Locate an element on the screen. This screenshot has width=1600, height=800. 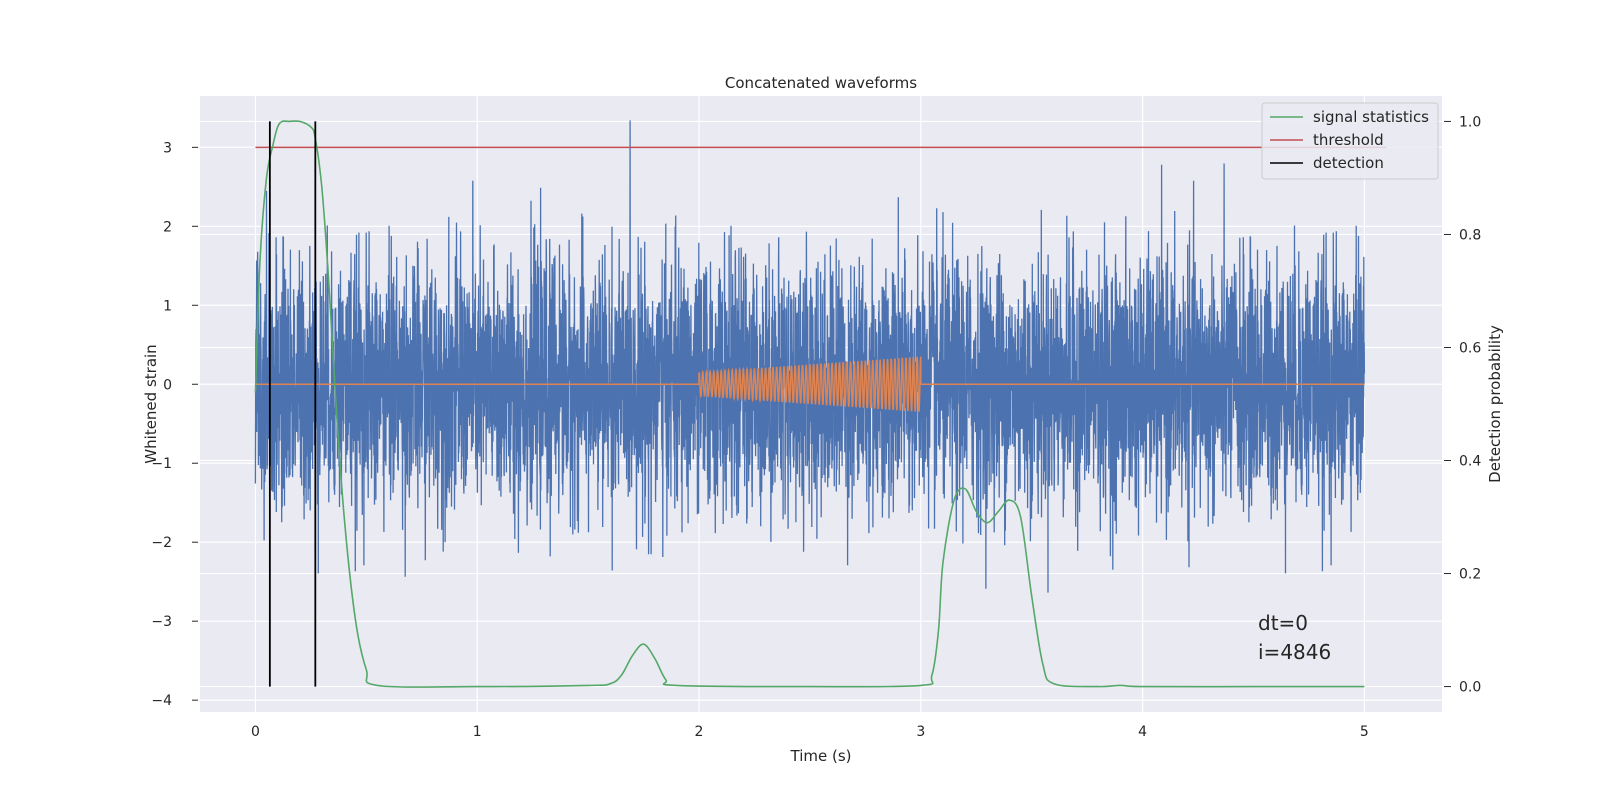
legend-label-signal-statistics: signal statistics is located at coordinates (1371, 117).